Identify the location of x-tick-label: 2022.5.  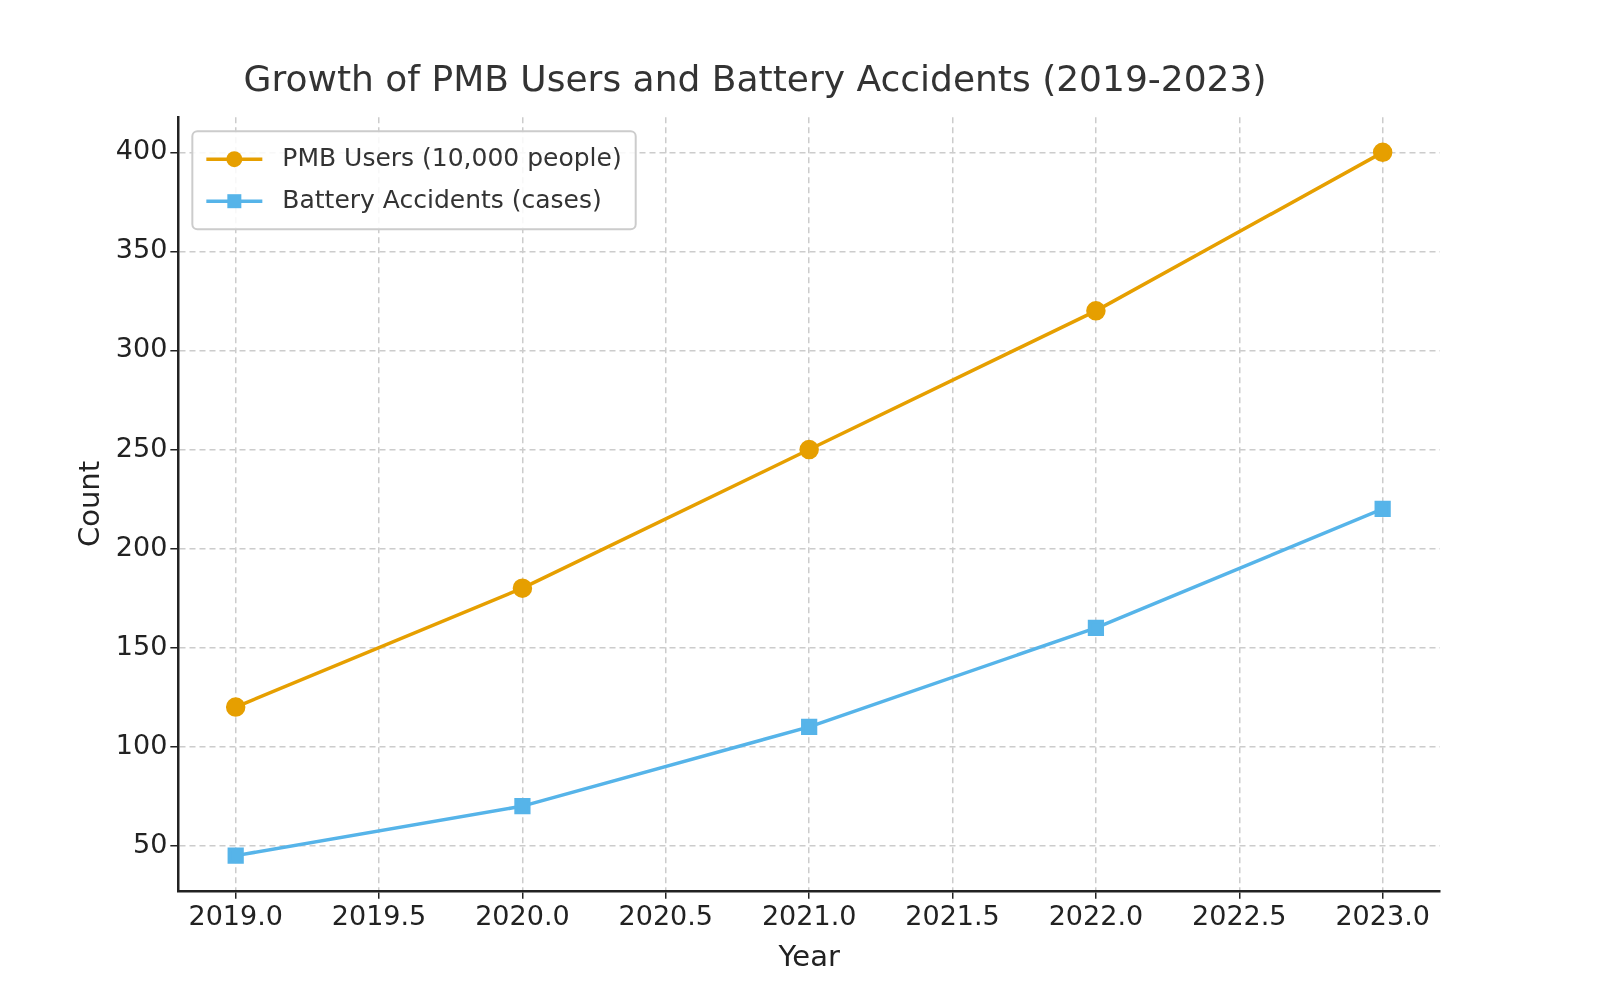
(1239, 916).